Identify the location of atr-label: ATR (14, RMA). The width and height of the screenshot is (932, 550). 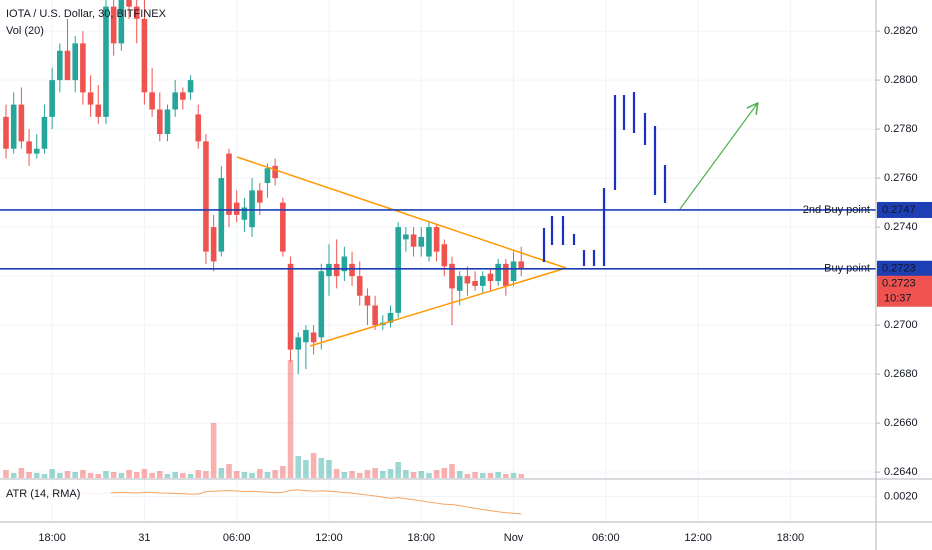
(43, 494).